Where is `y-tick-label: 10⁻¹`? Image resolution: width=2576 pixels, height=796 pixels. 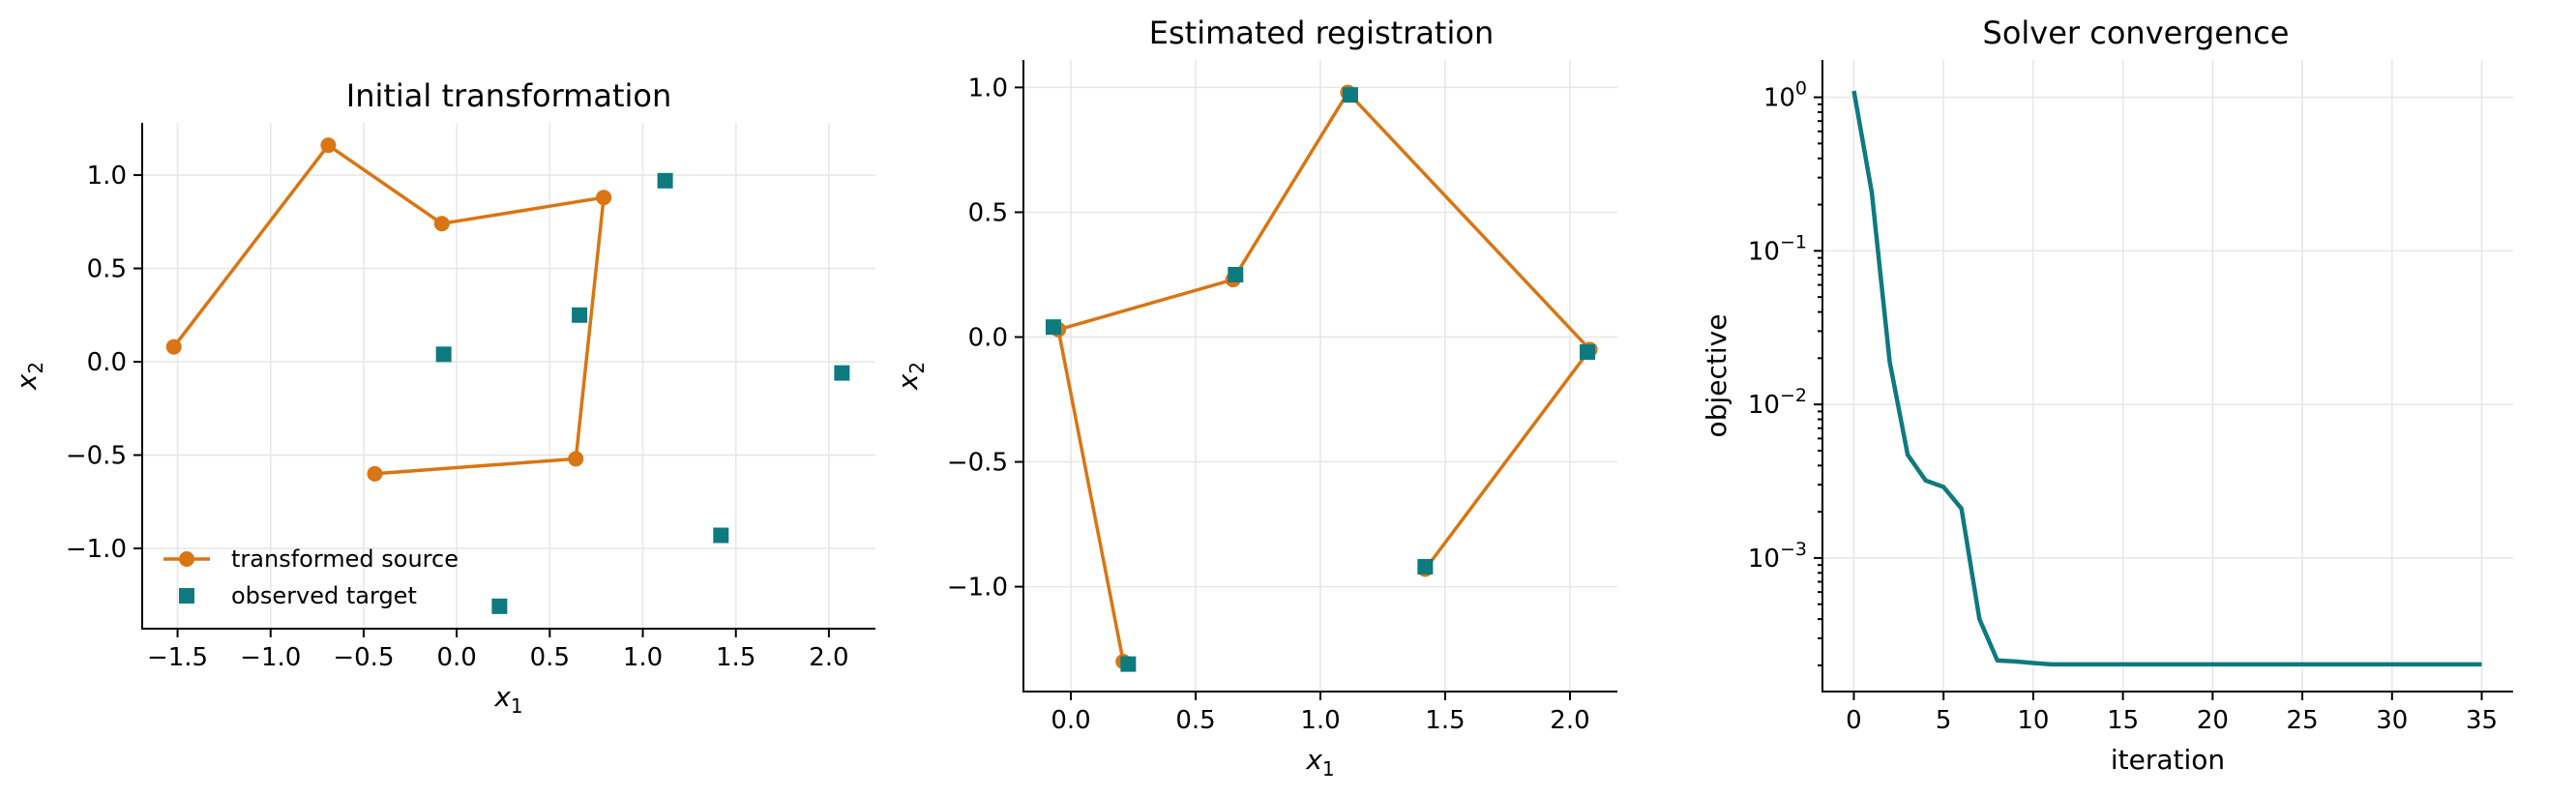
y-tick-label: 10⁻¹ is located at coordinates (1778, 249).